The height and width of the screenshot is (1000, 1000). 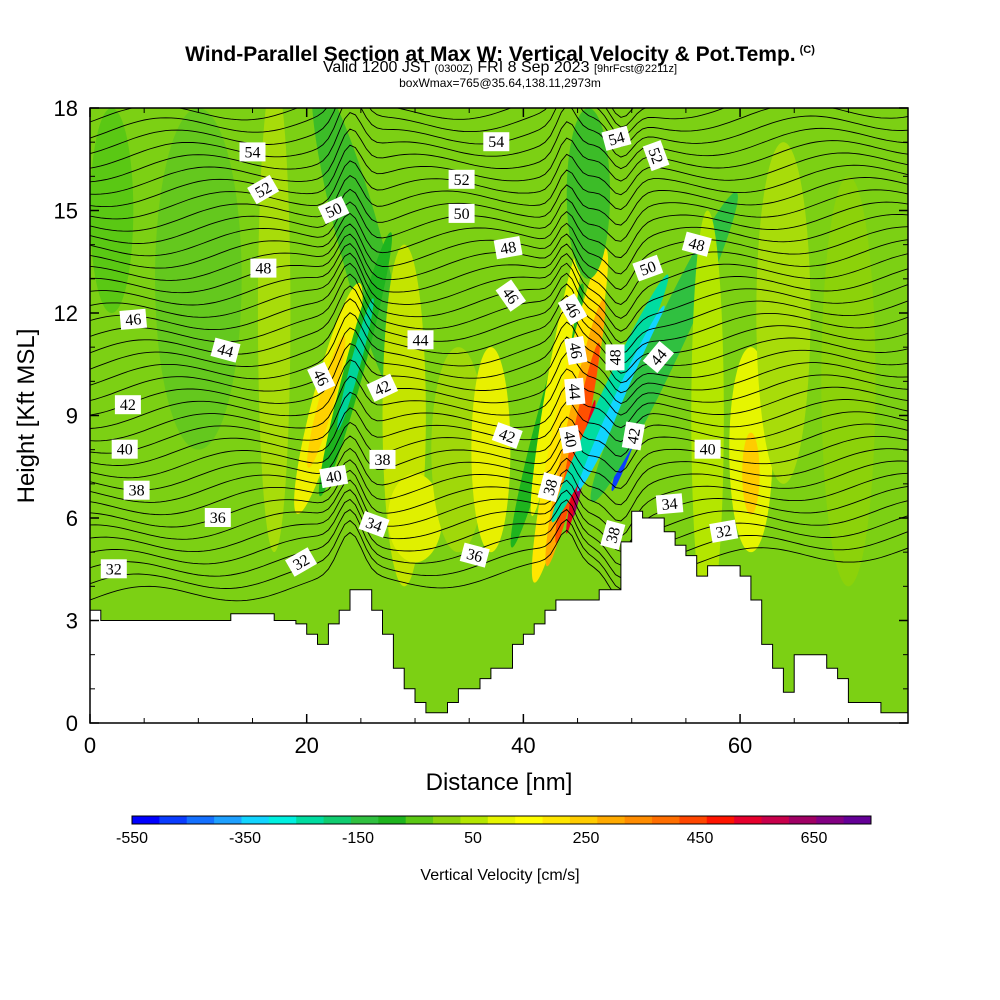 I want to click on colorbar-tick-label: 250, so click(x=586, y=838).